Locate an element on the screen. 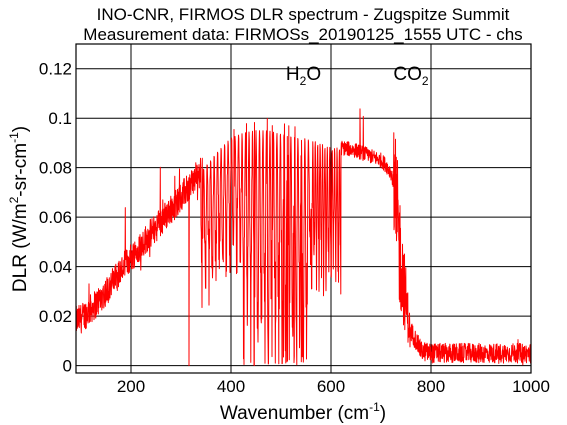 Image resolution: width=567 pixels, height=425 pixels. x-axis-label-main: Wavenumber (cm is located at coordinates (294, 413).